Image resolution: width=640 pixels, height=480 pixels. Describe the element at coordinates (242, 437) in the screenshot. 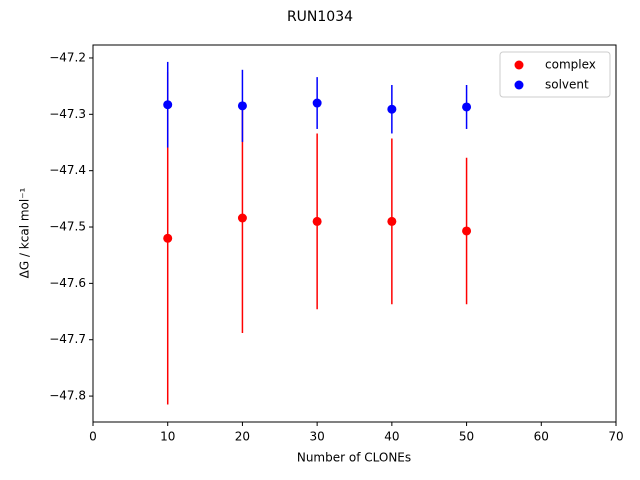

I see `x-tick-label: 20` at that location.